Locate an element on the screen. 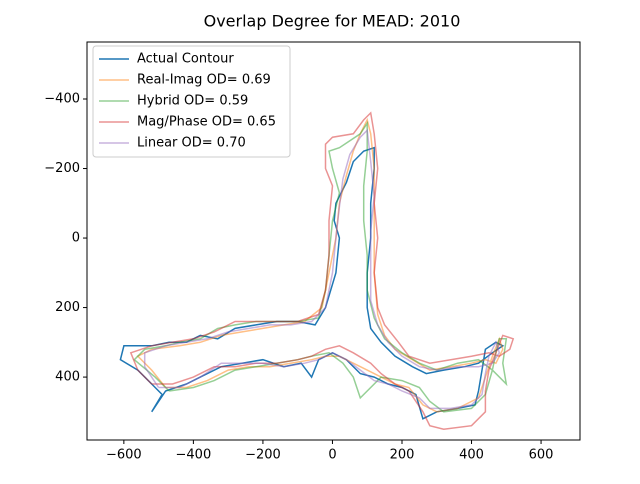 This screenshot has height=484, width=640. x-tick-label: −200 is located at coordinates (263, 455).